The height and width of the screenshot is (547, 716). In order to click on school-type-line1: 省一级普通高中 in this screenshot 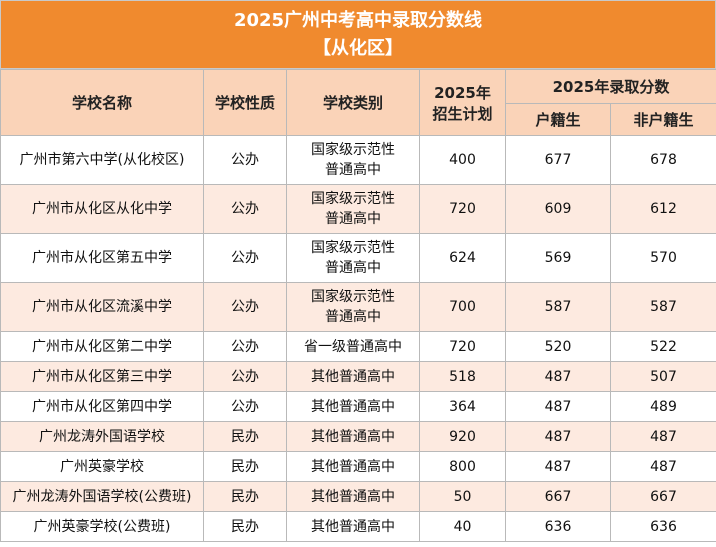, I will do `click(353, 346)`.